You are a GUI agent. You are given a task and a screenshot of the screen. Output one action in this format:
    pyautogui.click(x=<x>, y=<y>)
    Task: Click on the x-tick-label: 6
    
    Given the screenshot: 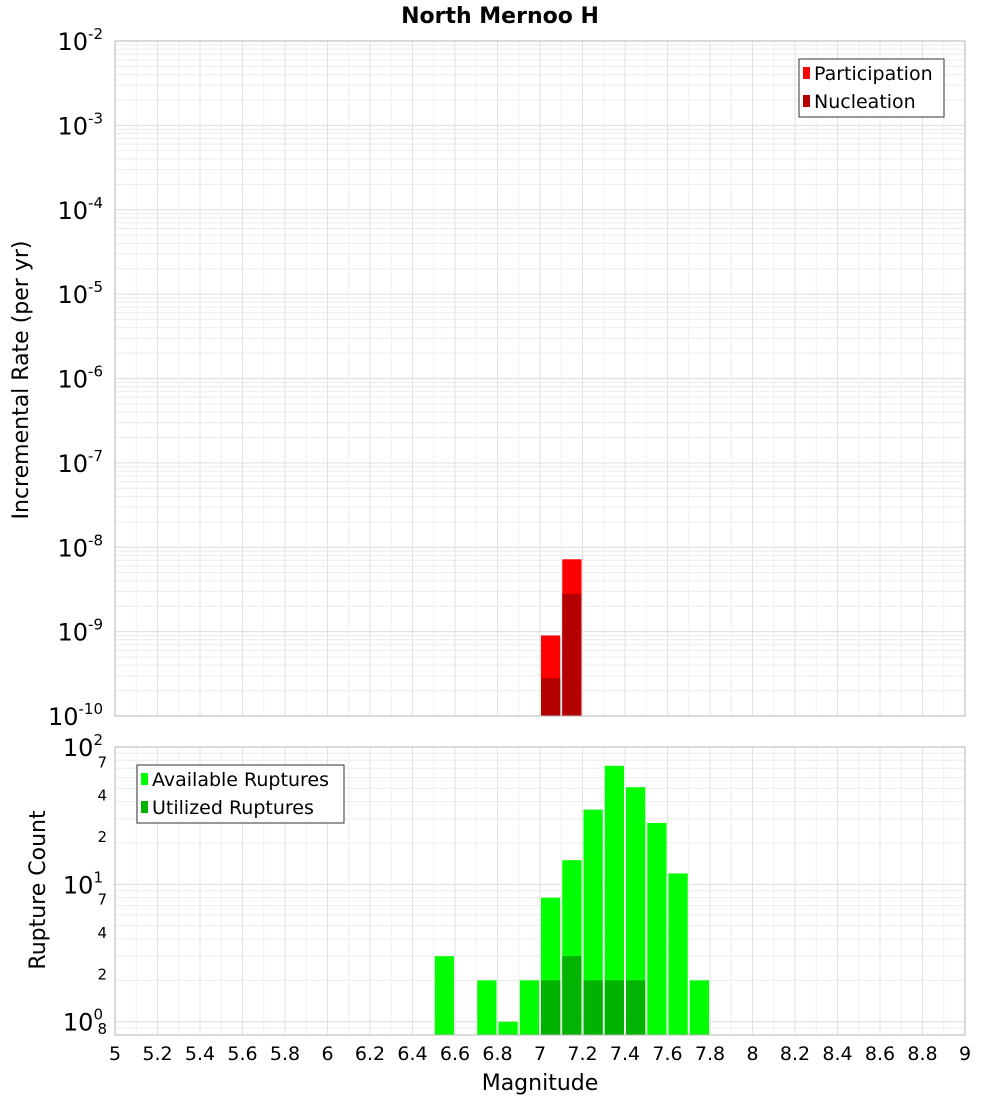 What is the action you would take?
    pyautogui.click(x=327, y=1054)
    